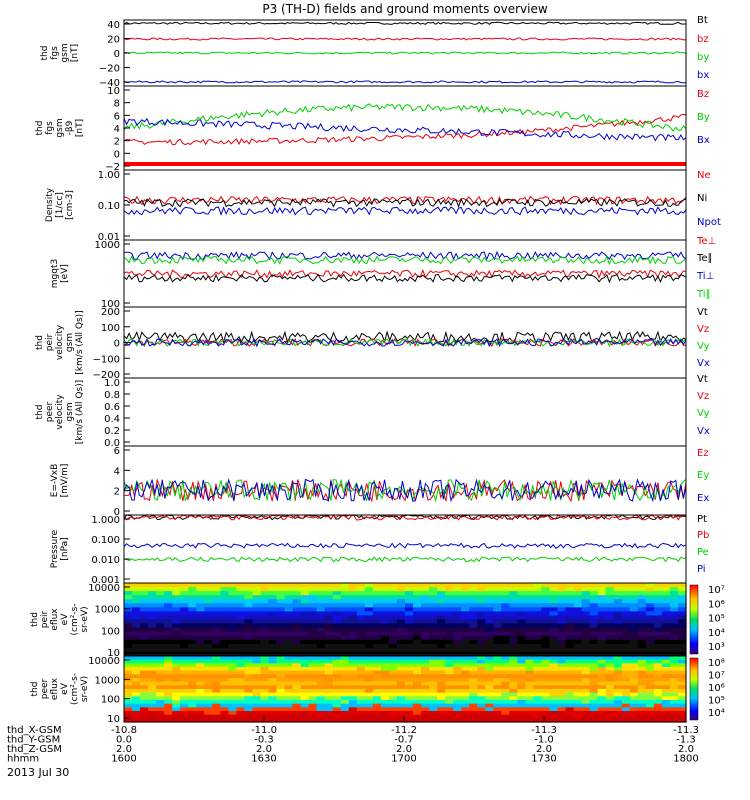  Describe the element at coordinates (716, 663) in the screenshot. I see `colorbar-label: 10⁸` at that location.